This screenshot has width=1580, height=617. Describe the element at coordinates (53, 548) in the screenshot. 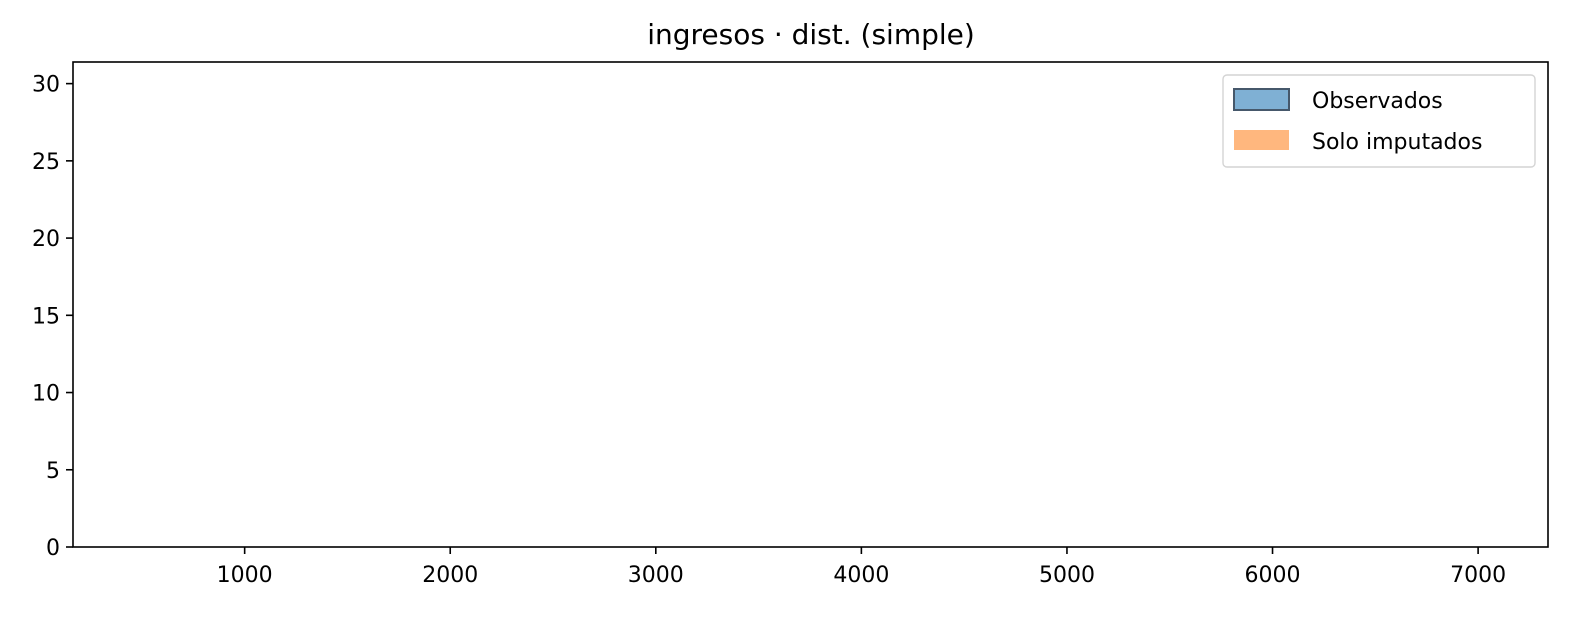

I see `y-tick-label: 0` at that location.